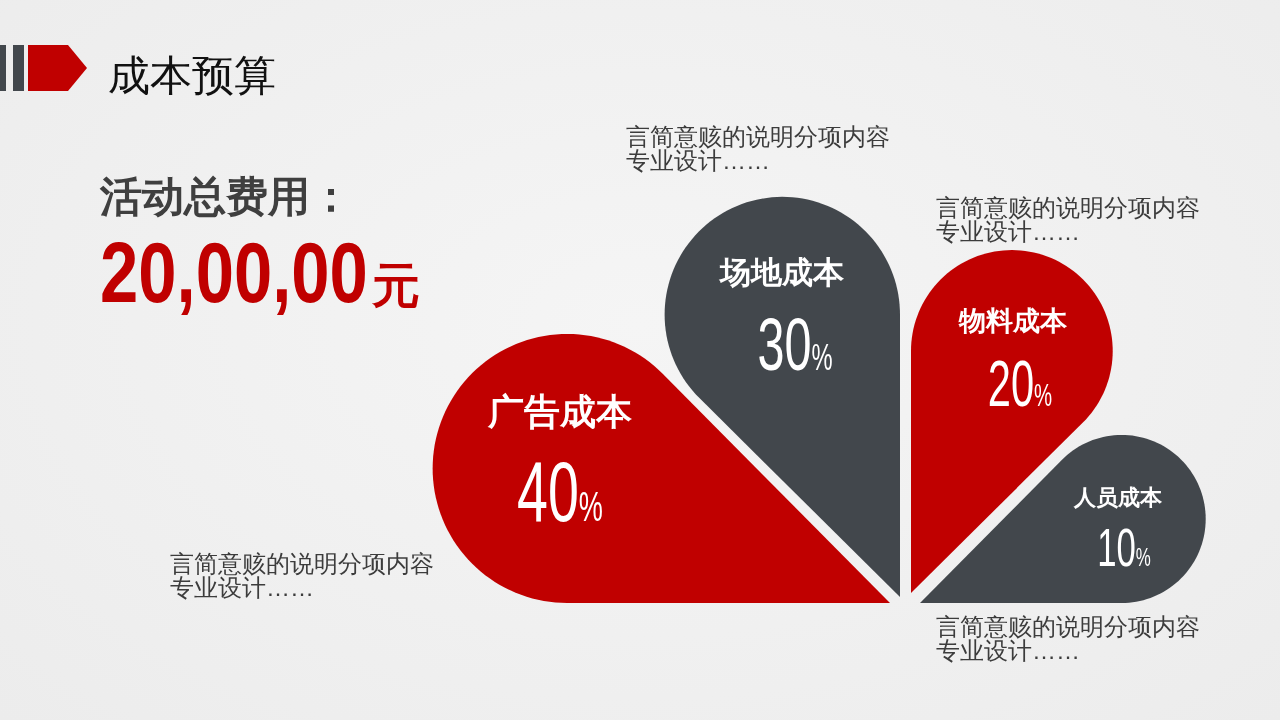 The image size is (1280, 720). What do you see at coordinates (560, 492) in the screenshot?
I see `data-label: 40%` at bounding box center [560, 492].